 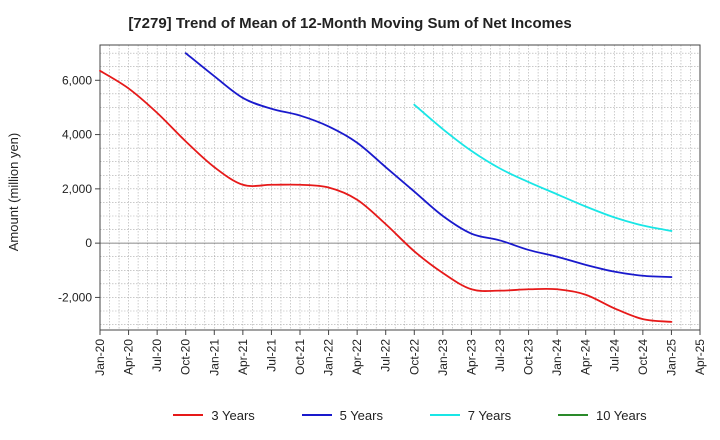 I want to click on x-tick-label: Jan-25, so click(x=671, y=357).